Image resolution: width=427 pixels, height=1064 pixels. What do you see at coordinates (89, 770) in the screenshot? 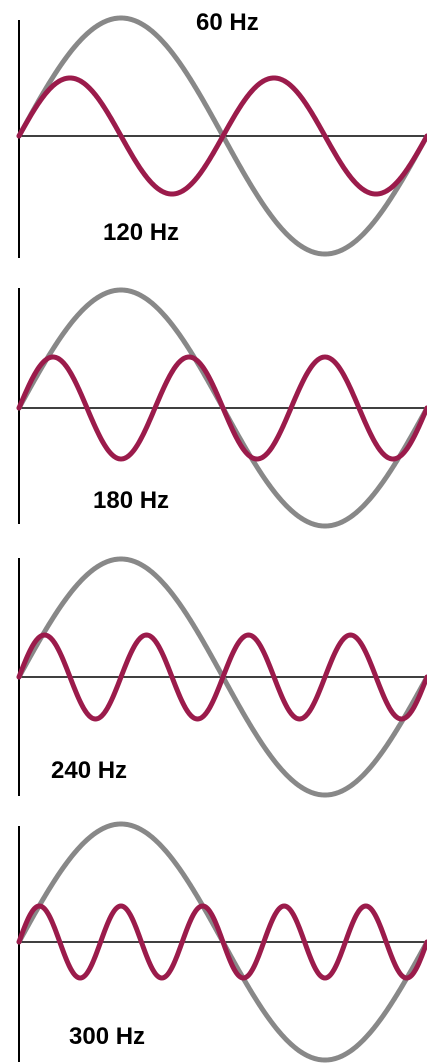
I see `harmonic-label: 240 Hz` at bounding box center [89, 770].